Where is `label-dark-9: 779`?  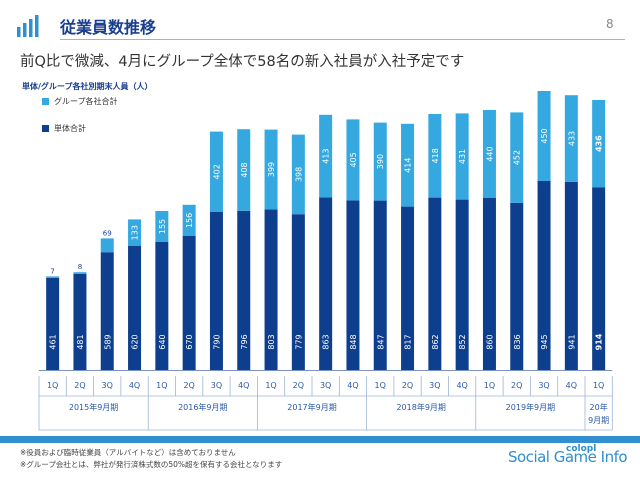 label-dark-9: 779 is located at coordinates (298, 341).